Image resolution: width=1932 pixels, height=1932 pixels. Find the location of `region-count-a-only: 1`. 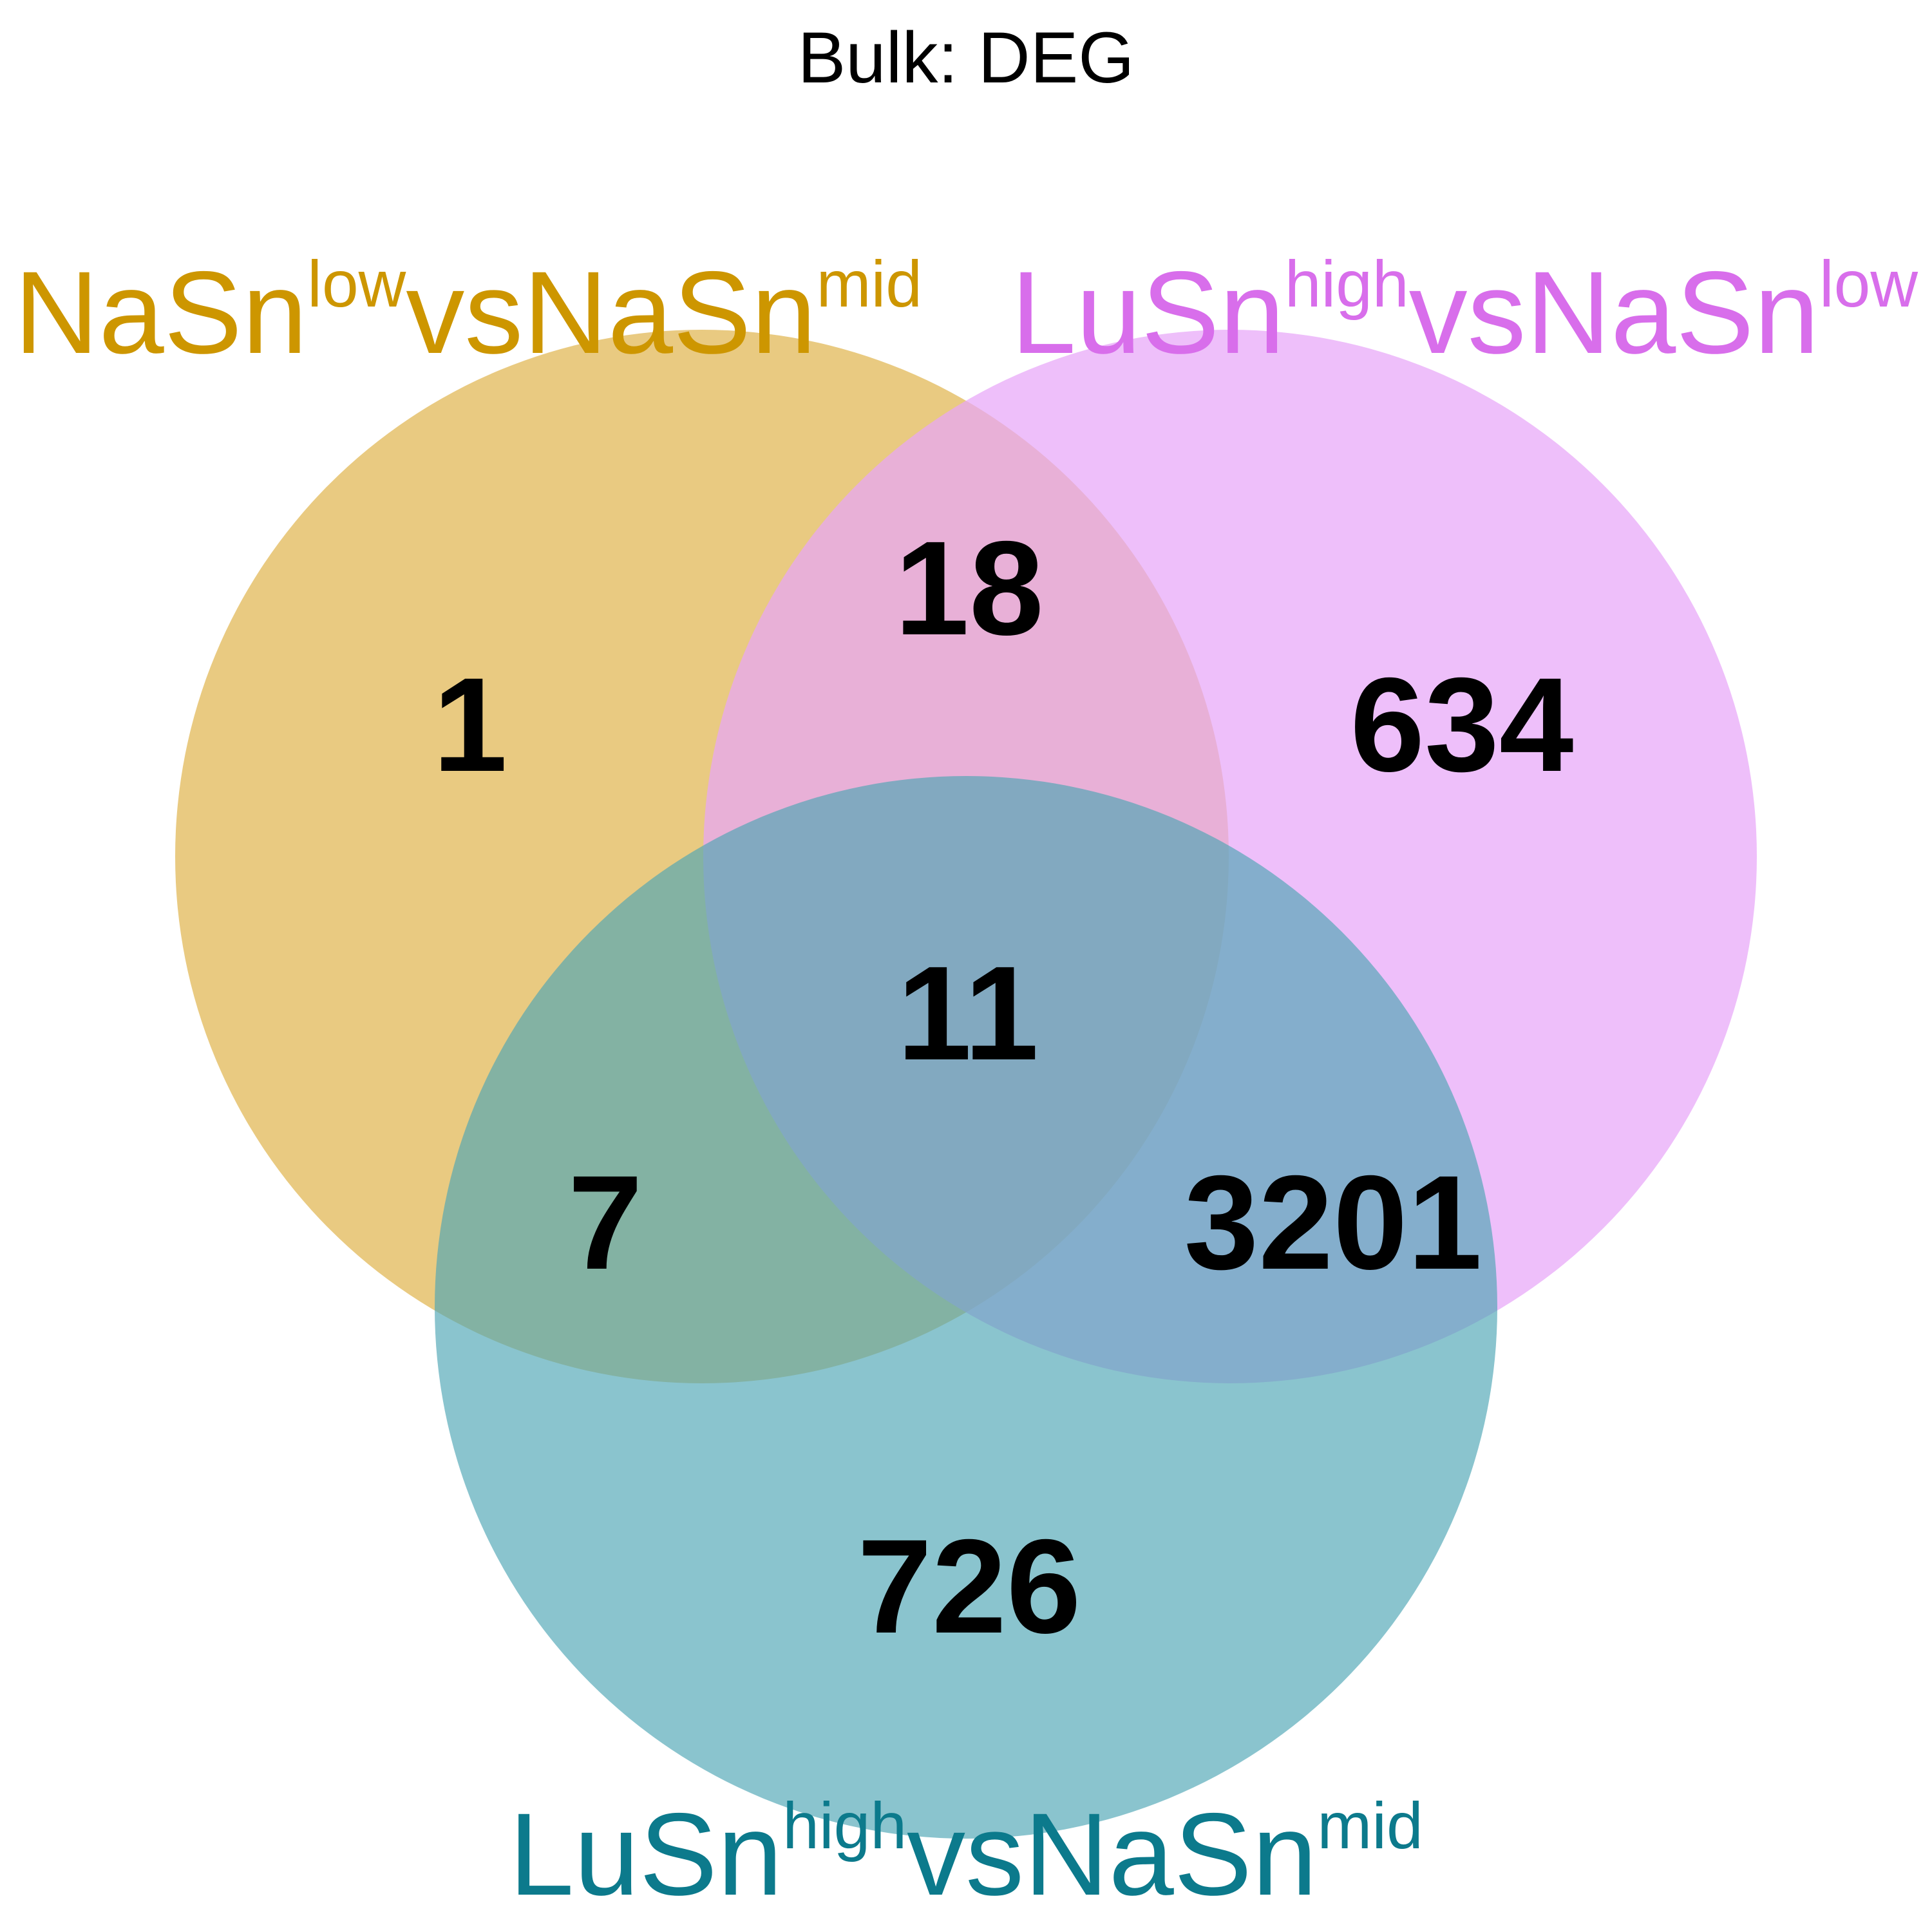

region-count-a-only: 1 is located at coordinates (470, 725).